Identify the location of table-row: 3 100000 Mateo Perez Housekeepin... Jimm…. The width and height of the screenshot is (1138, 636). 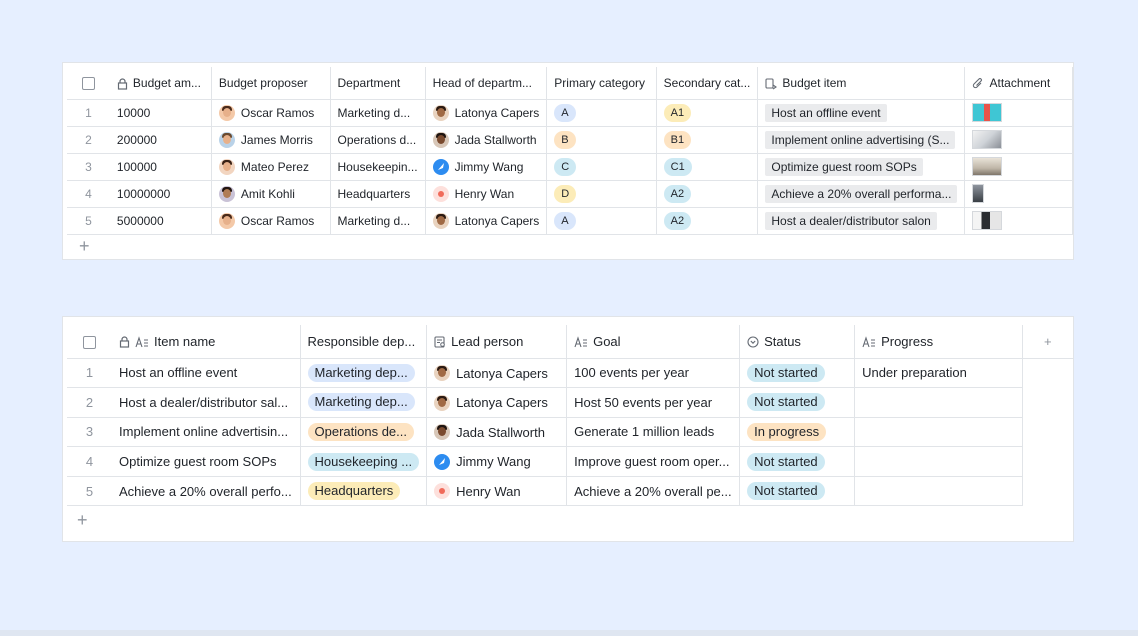
(570, 167).